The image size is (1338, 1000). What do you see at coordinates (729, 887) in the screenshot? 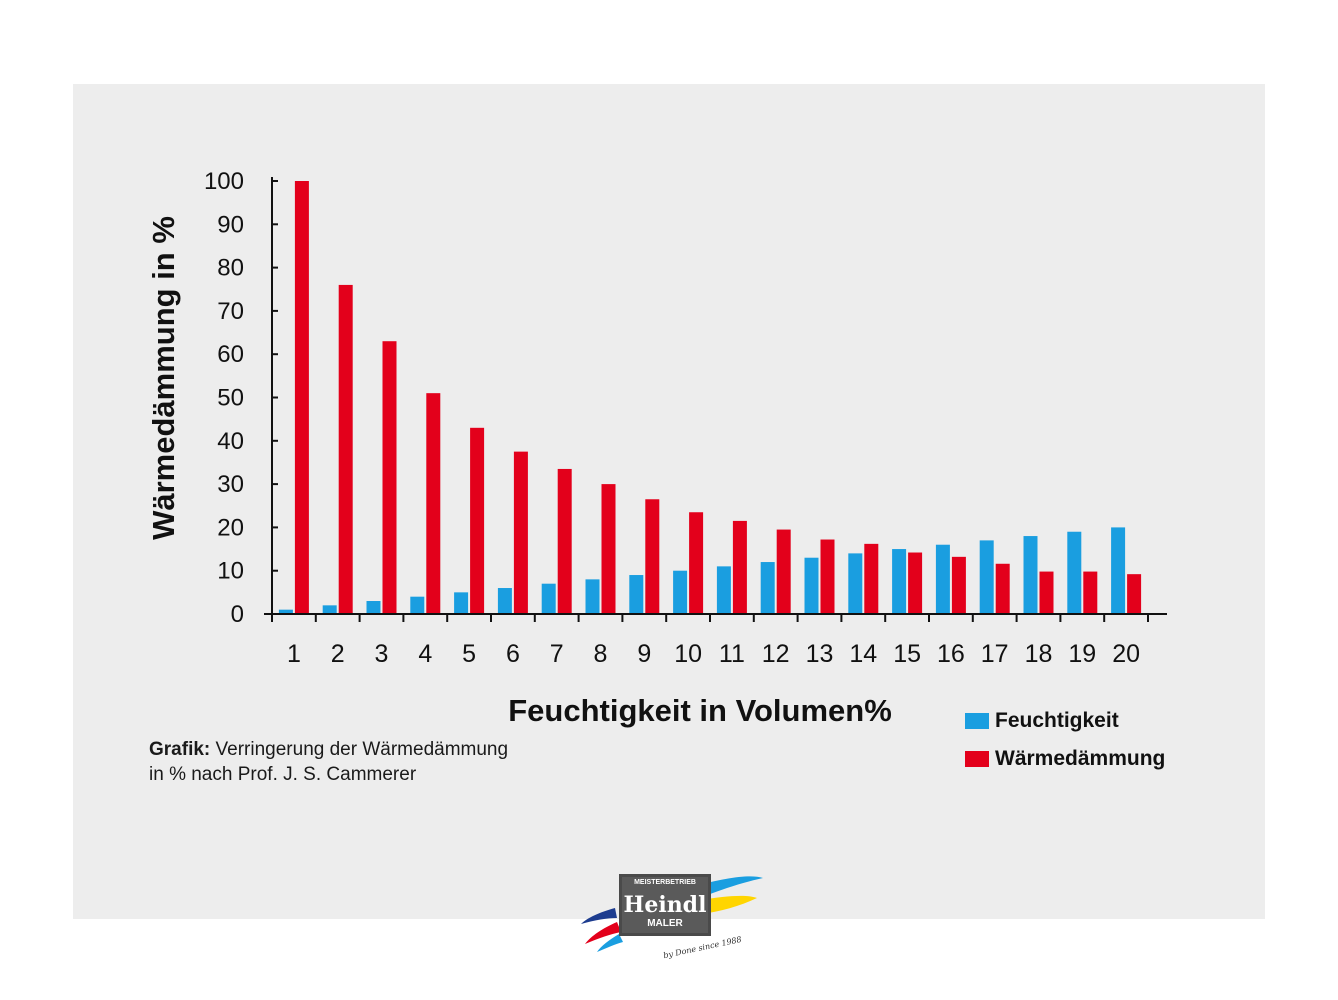
I see `logo-brush-blue` at bounding box center [729, 887].